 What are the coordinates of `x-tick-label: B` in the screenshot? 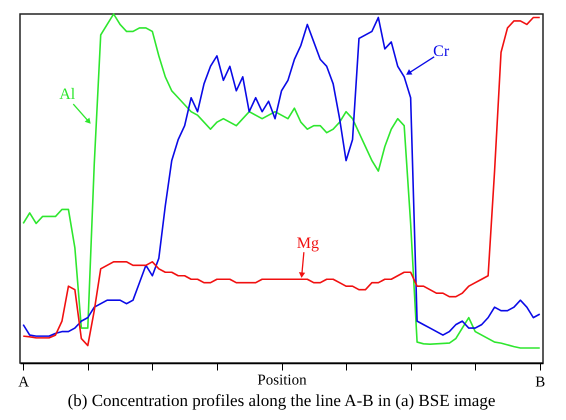 It's located at (540, 382).